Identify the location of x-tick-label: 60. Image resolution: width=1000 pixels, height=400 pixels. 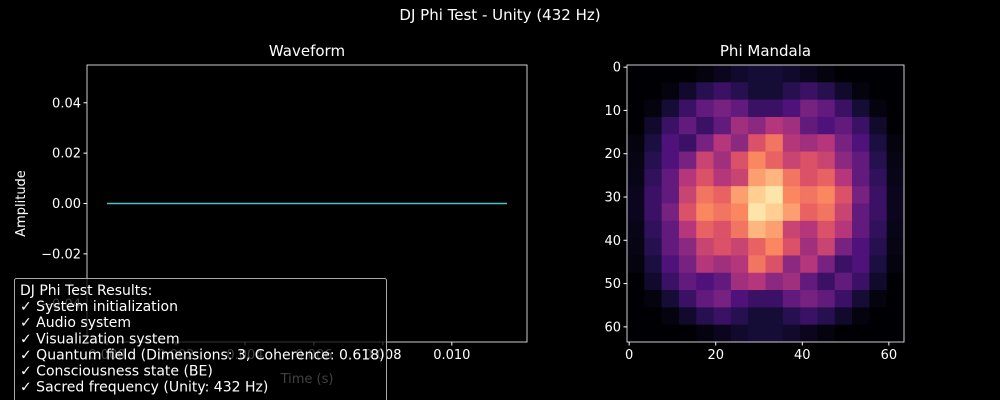
(889, 355).